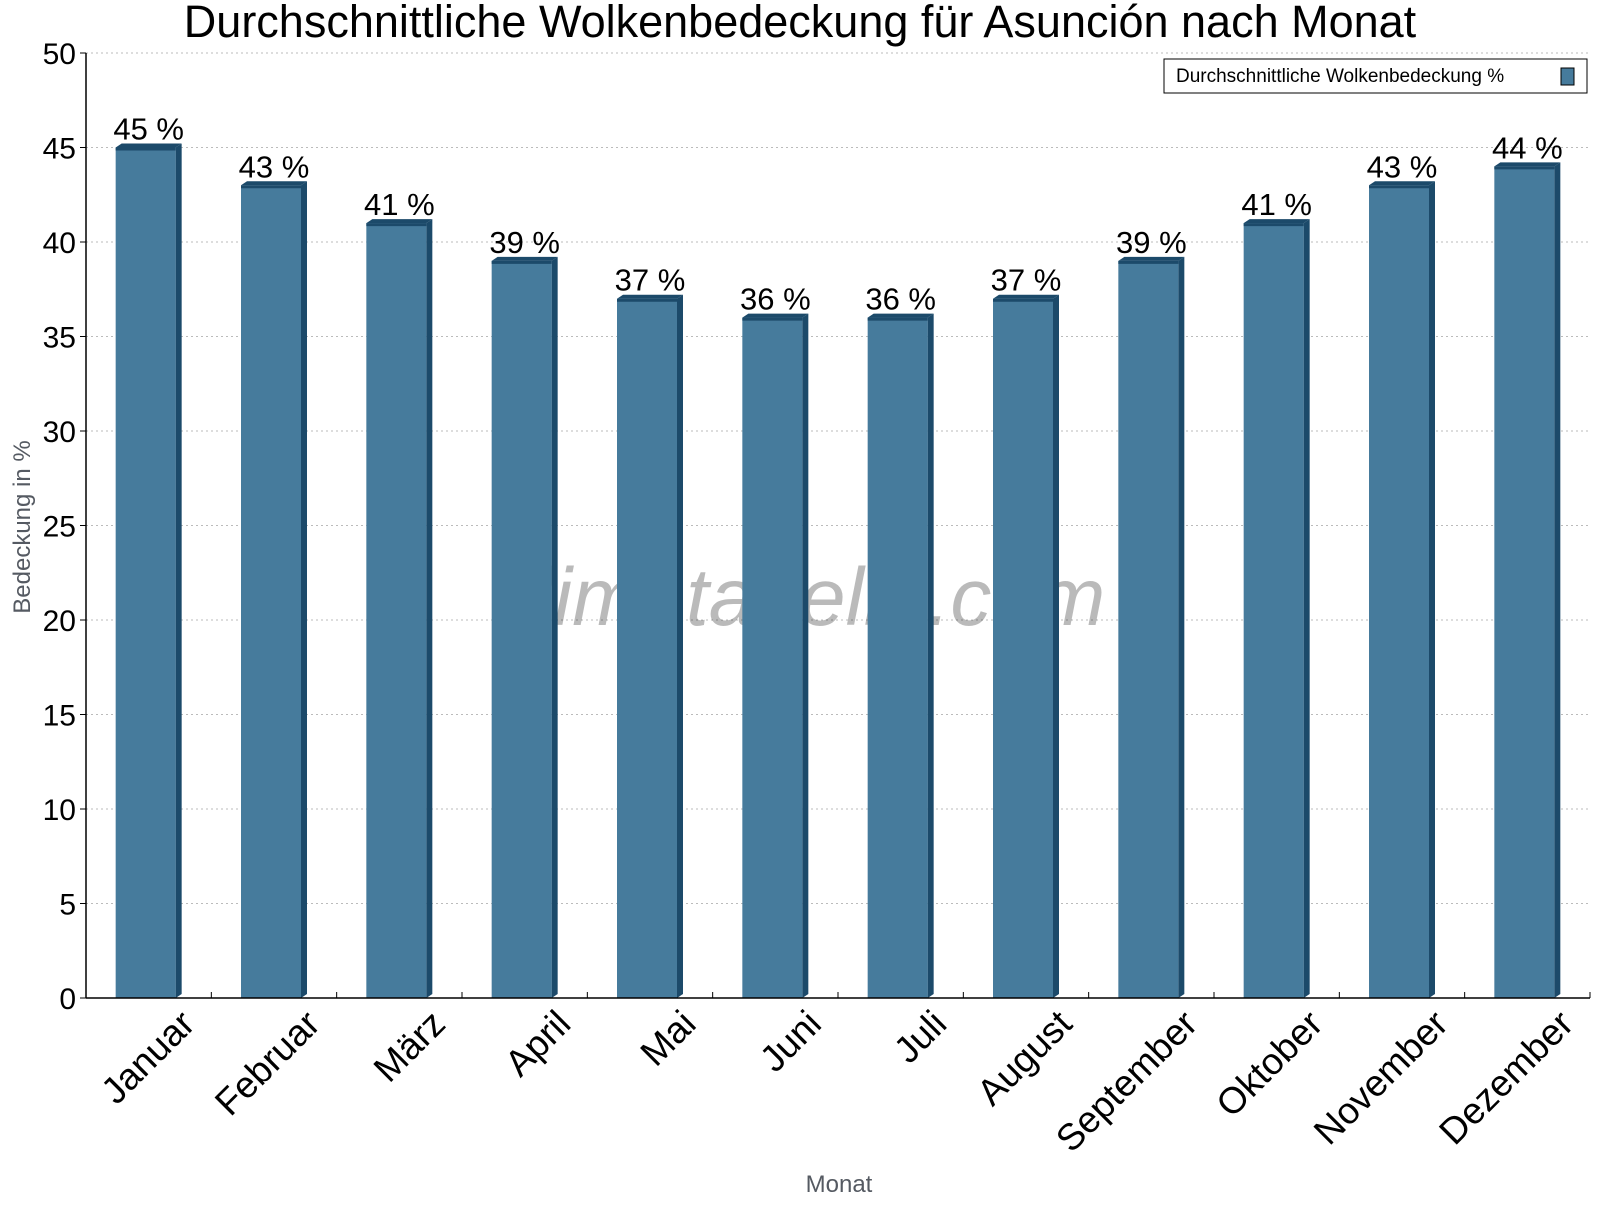  What do you see at coordinates (148, 129) in the screenshot?
I see `data-label: 45 %` at bounding box center [148, 129].